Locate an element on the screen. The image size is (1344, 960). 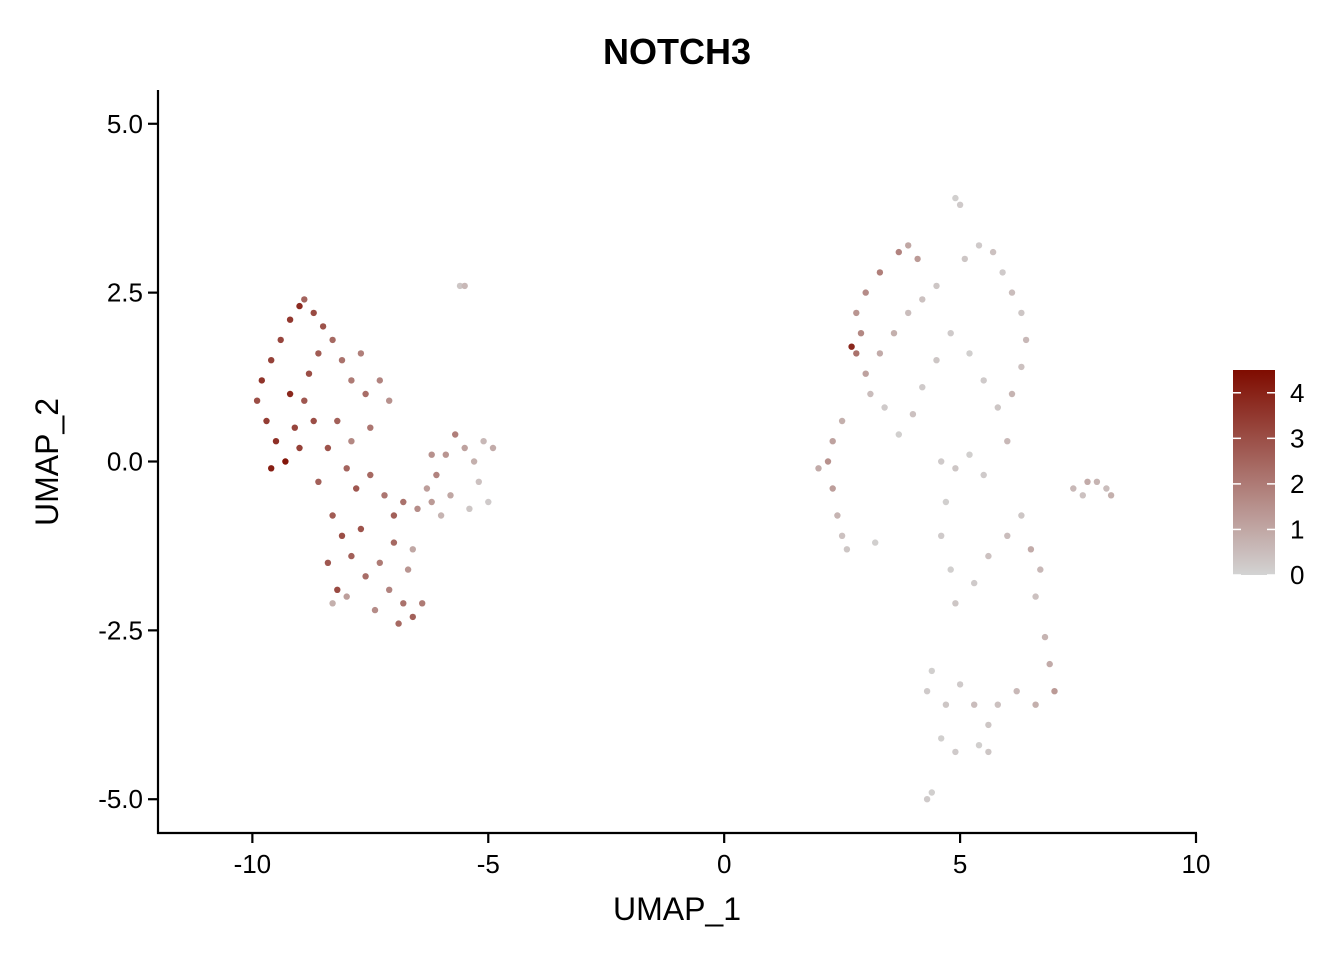
x-tick-label: -10 is located at coordinates (253, 864).